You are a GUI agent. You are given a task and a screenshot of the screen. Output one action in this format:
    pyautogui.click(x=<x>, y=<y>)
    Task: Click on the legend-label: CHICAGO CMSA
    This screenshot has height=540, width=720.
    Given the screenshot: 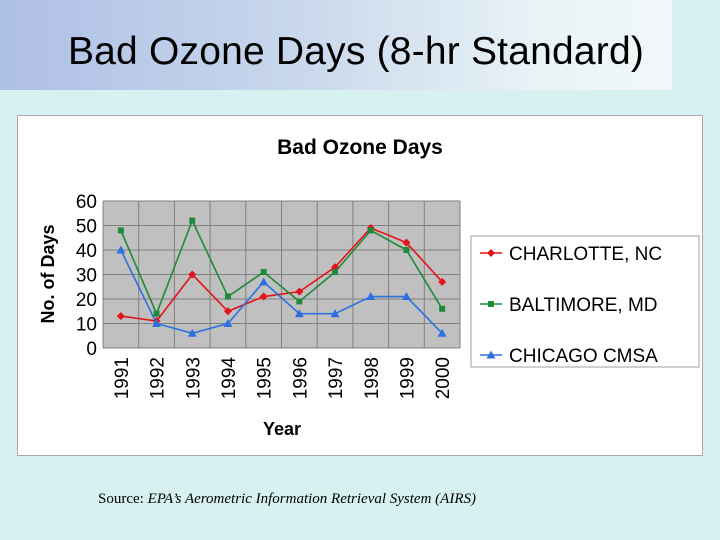 What is the action you would take?
    pyautogui.click(x=583, y=356)
    